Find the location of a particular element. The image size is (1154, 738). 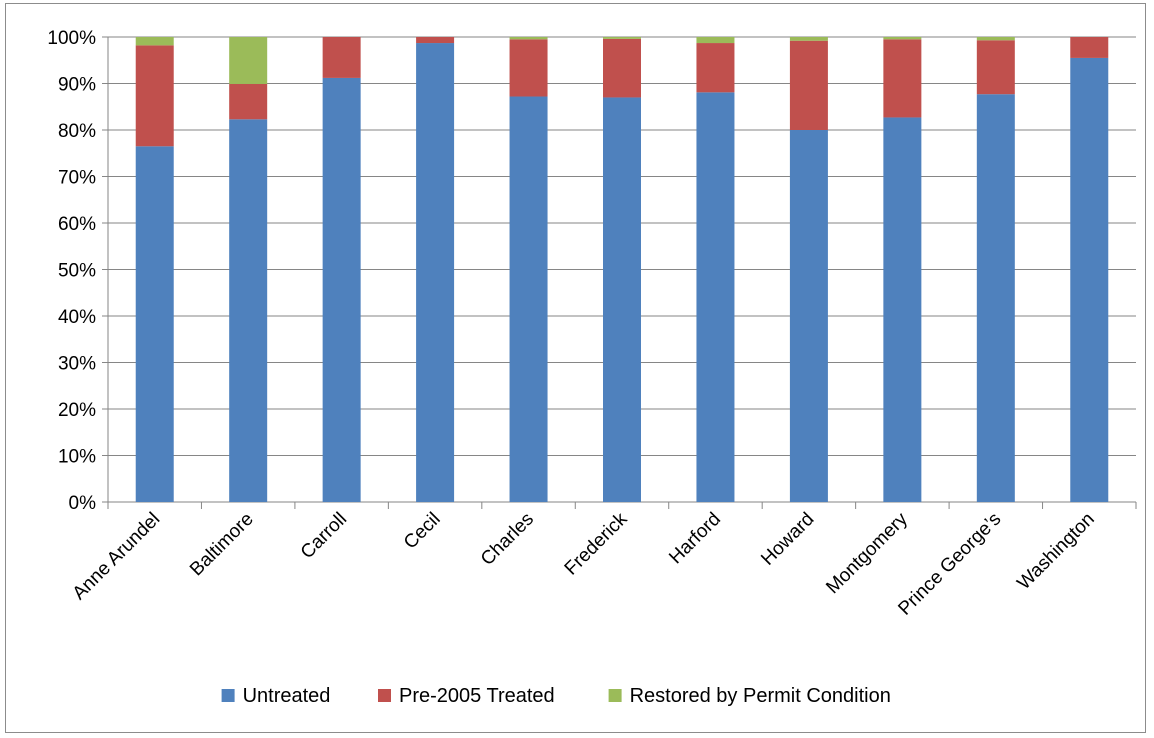

x-category-label: Anne Arundel is located at coordinates (117, 557).